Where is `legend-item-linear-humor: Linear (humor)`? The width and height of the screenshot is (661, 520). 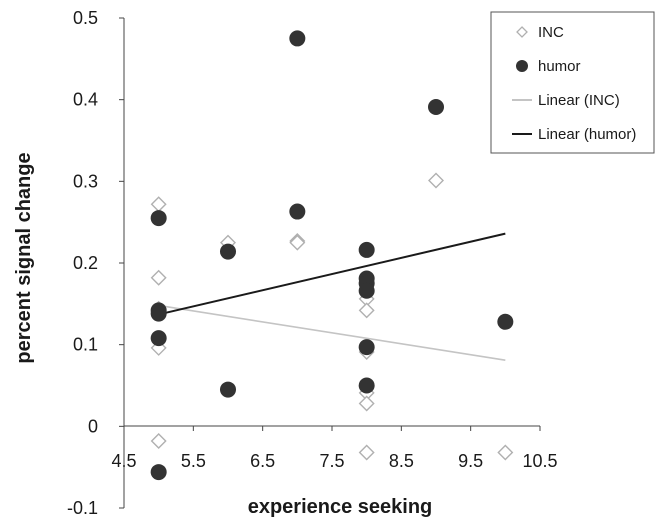
legend-item-linear-humor: Linear (humor) is located at coordinates (574, 134).